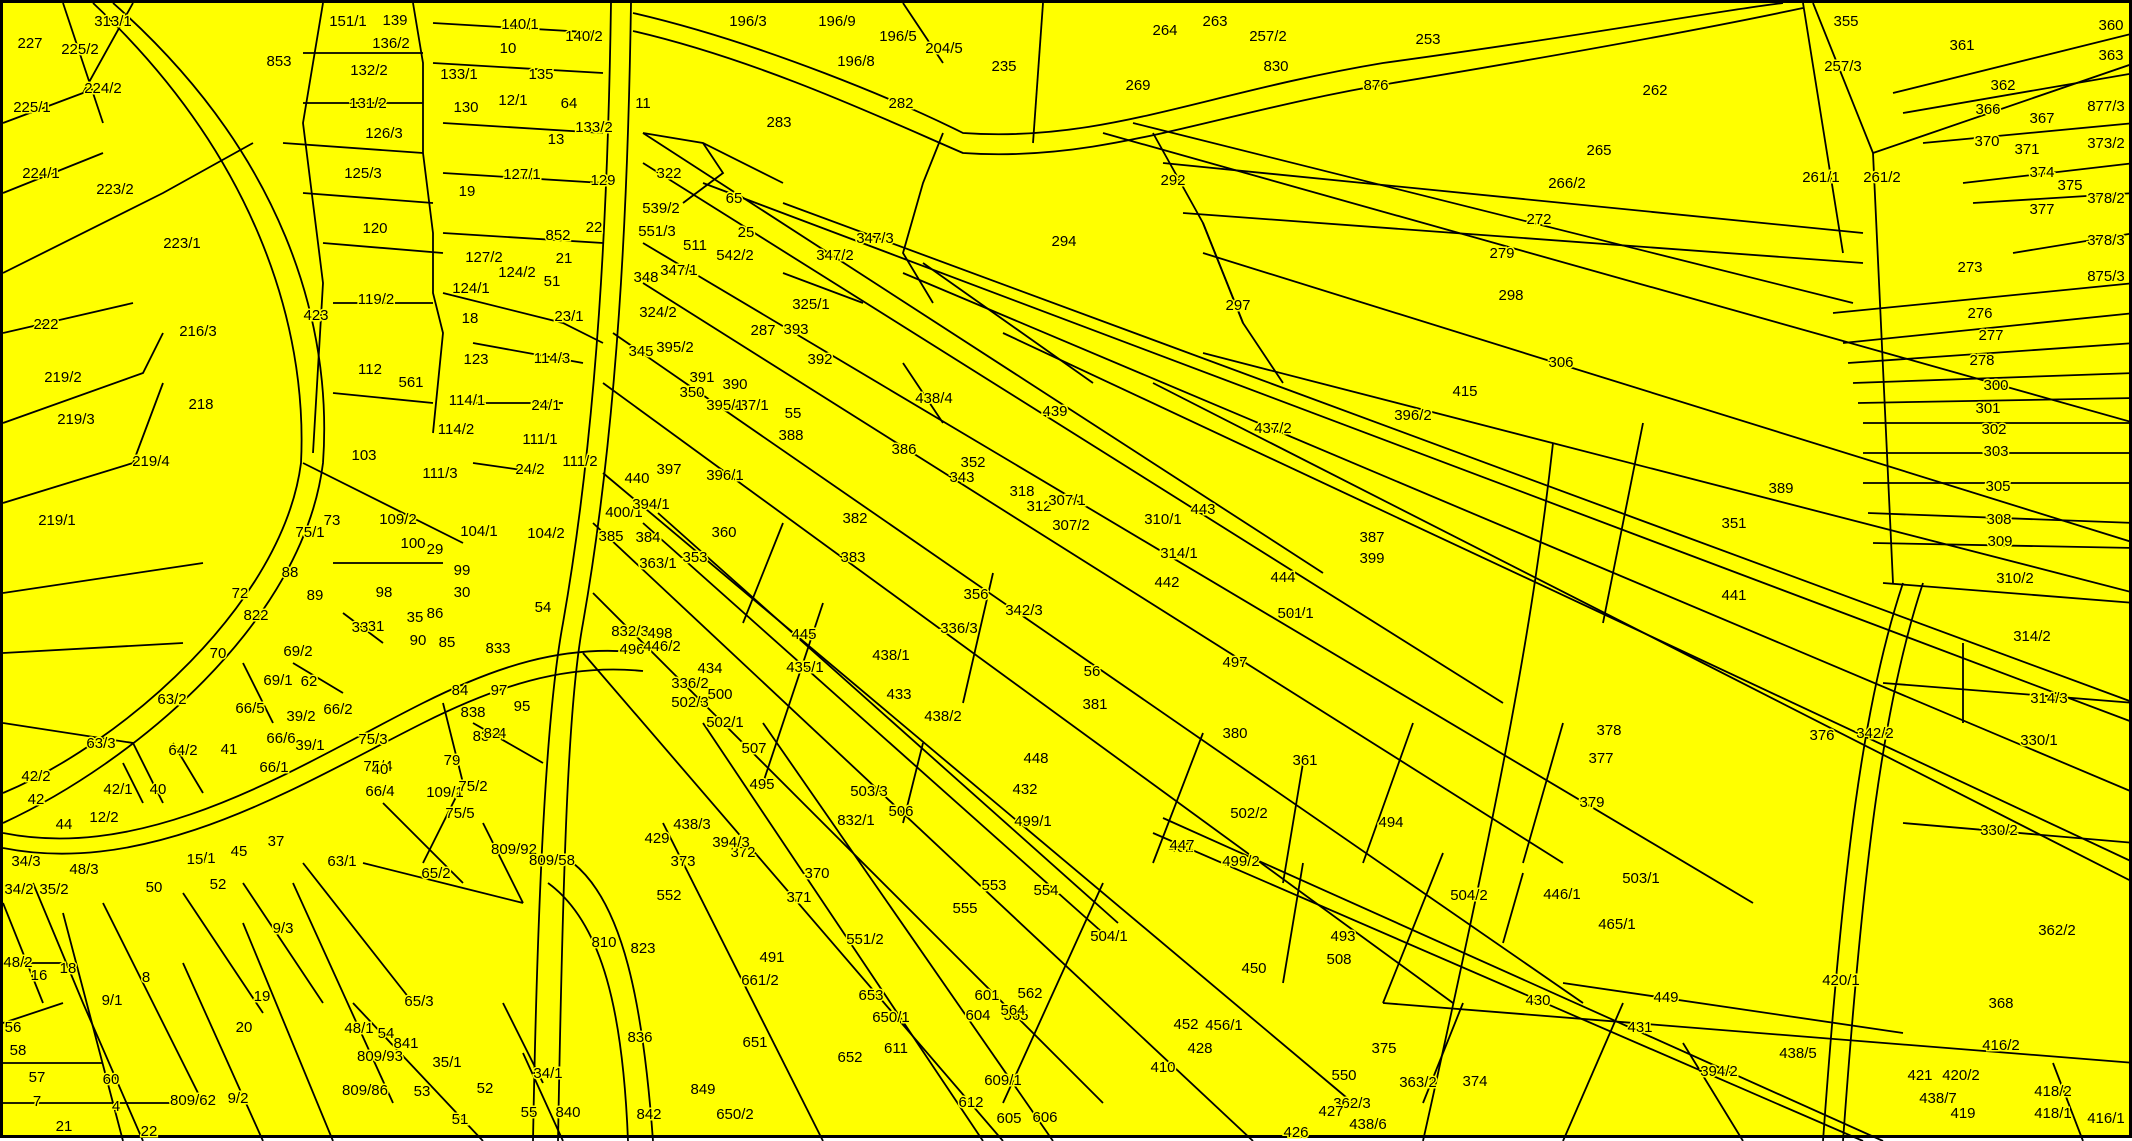 Image resolution: width=2132 pixels, height=1141 pixels. What do you see at coordinates (112, 1000) in the screenshot?
I see `parcel-label: 9/1` at bounding box center [112, 1000].